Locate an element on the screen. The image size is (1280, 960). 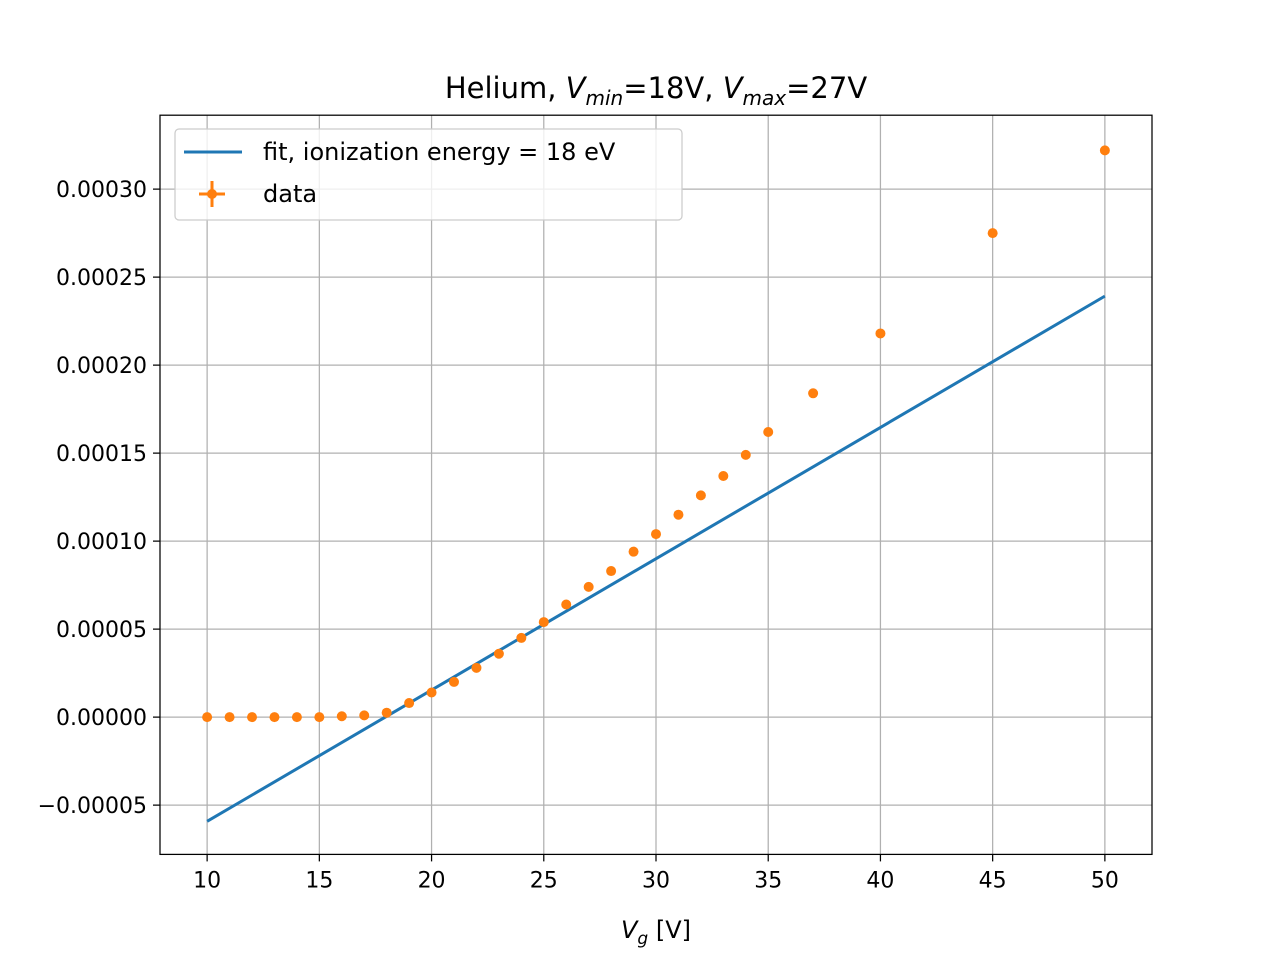
y-tick-label: 0.00020 is located at coordinates (101, 366).